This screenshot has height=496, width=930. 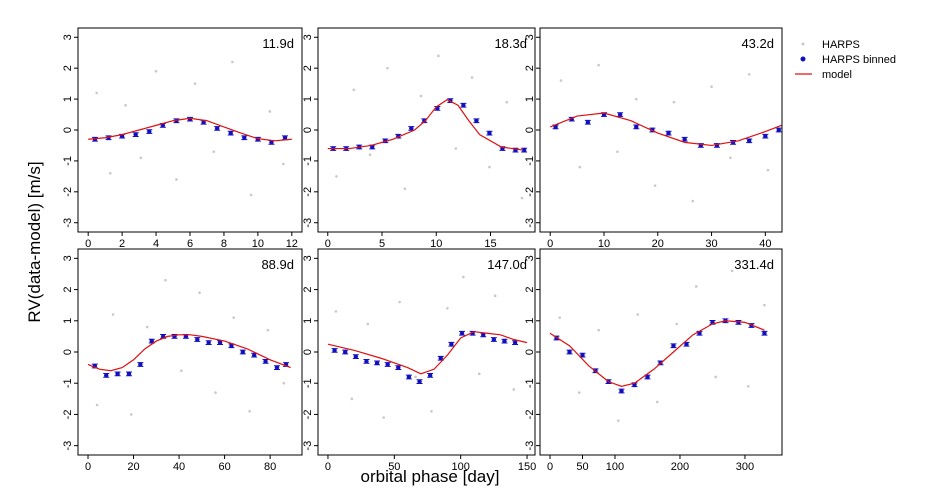 I want to click on legend-swatch, so click(x=803, y=59).